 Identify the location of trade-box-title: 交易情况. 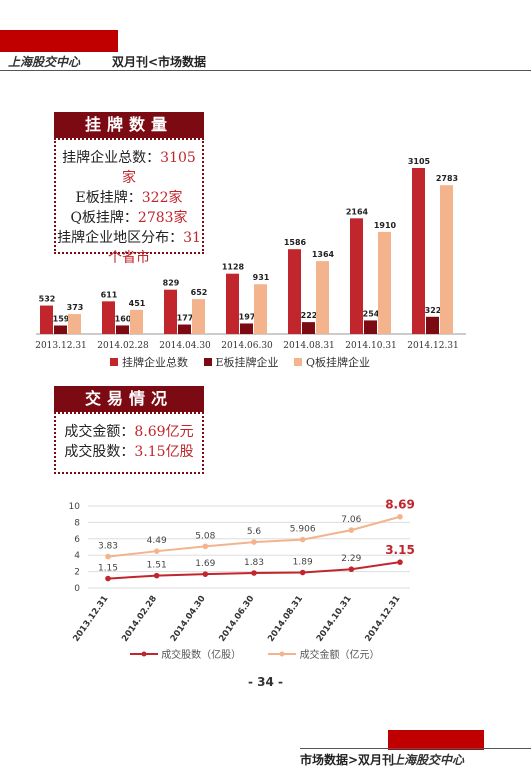
(129, 399).